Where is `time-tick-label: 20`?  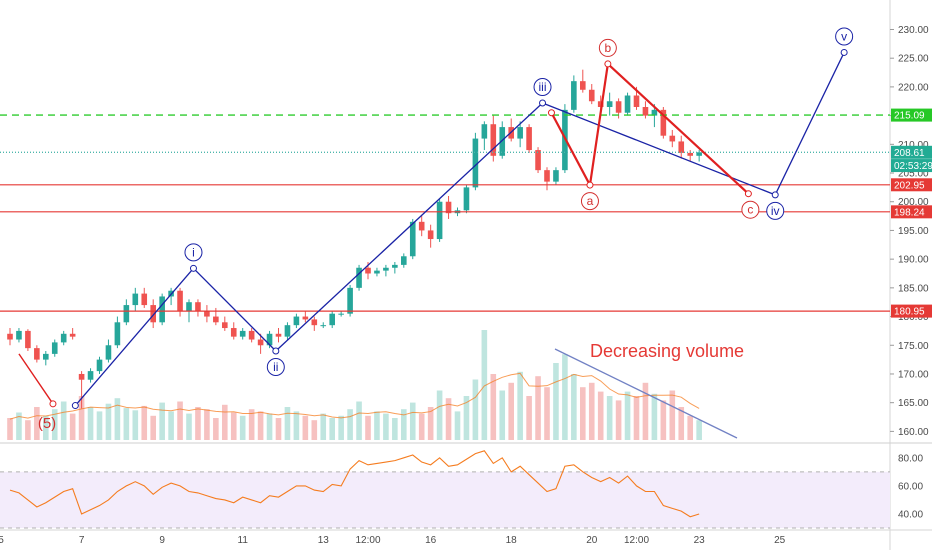 time-tick-label: 20 is located at coordinates (592, 540).